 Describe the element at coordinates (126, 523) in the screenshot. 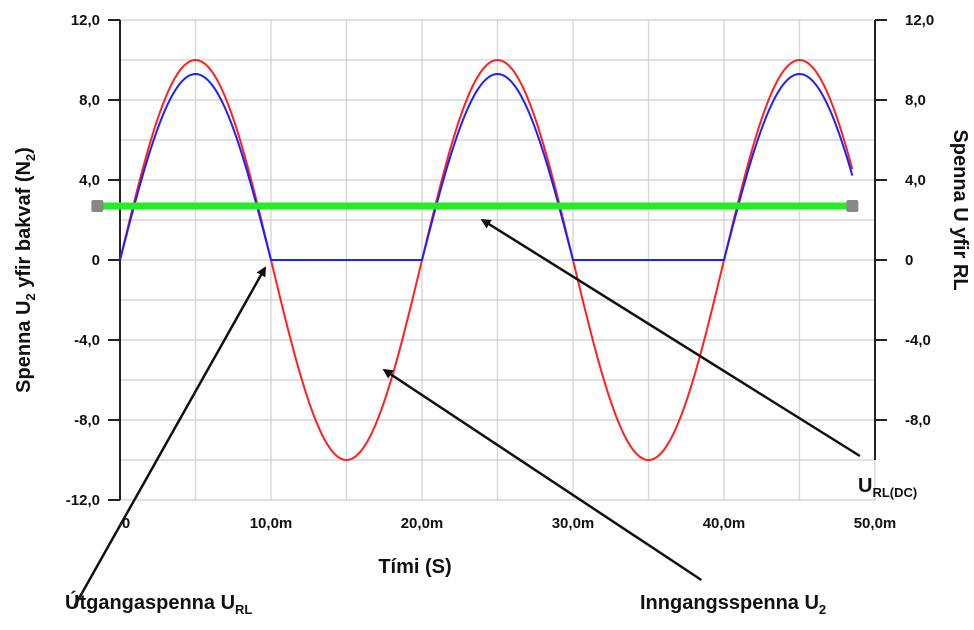

I see `x-tick-label: 0` at that location.